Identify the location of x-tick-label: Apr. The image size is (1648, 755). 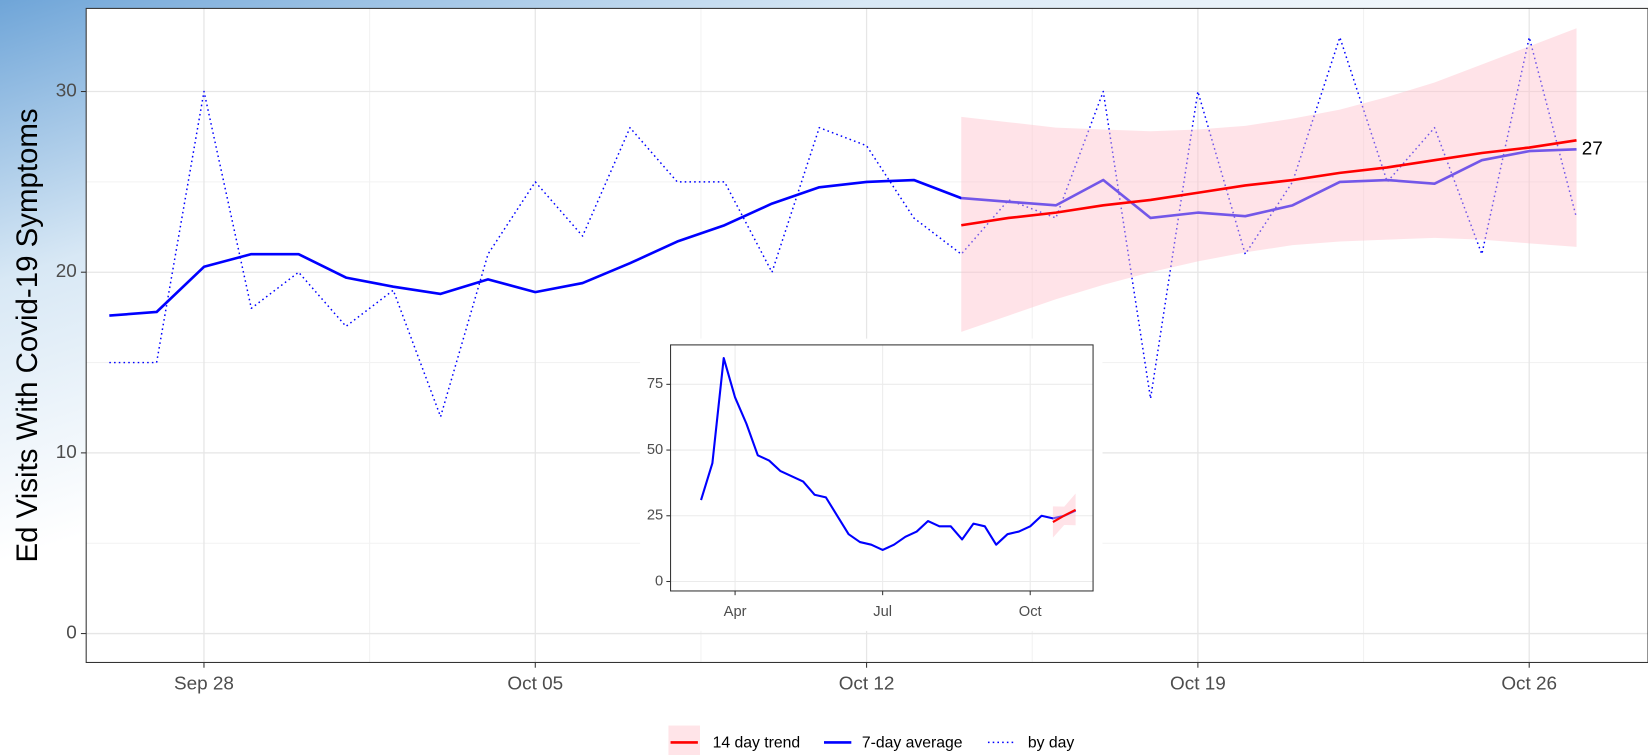
(735, 612).